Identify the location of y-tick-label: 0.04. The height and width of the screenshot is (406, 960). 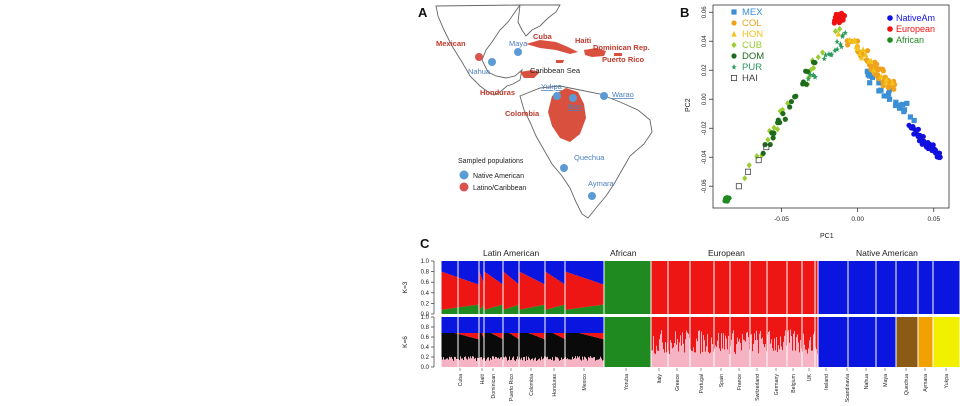
(705, 41).